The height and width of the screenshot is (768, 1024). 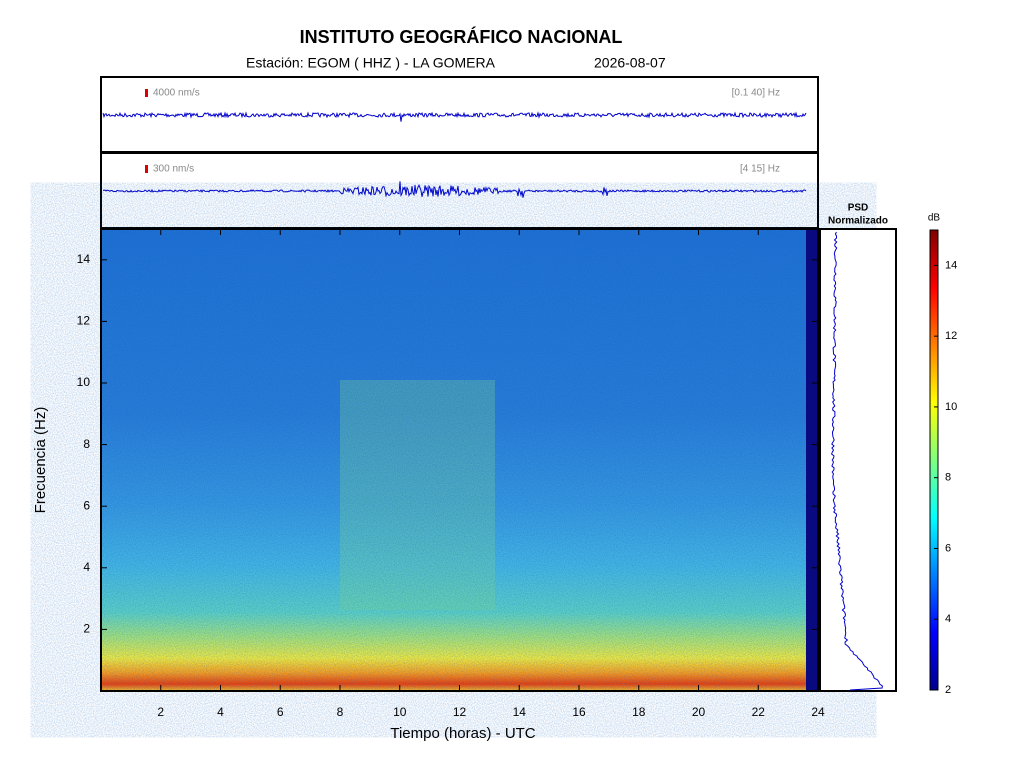 I want to click on y-tick-label: 10, so click(x=84, y=382).